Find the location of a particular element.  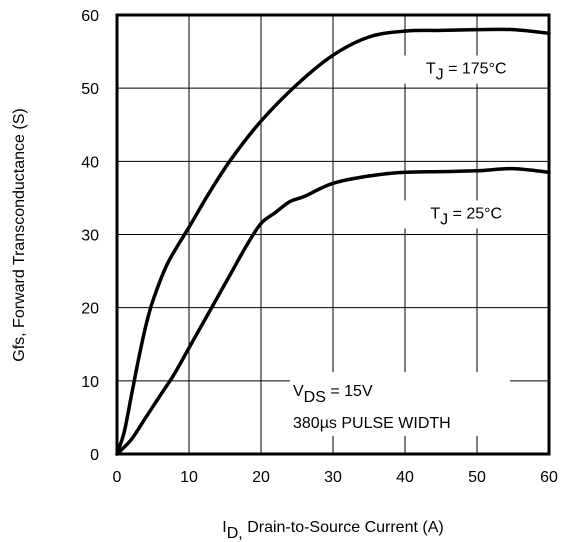

x-tick-label-30: 30 is located at coordinates (333, 477).